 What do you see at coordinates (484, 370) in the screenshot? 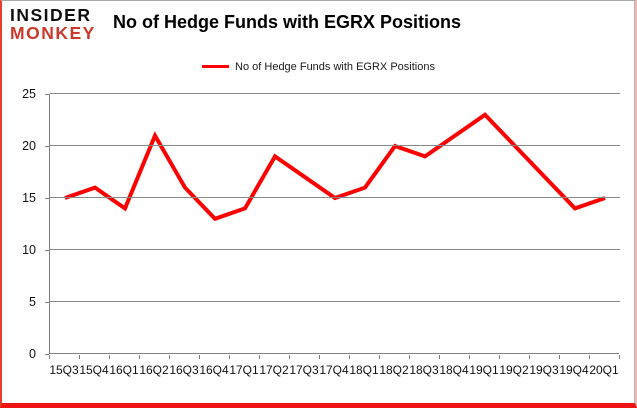
I see `x-axis-label: 19Q1` at bounding box center [484, 370].